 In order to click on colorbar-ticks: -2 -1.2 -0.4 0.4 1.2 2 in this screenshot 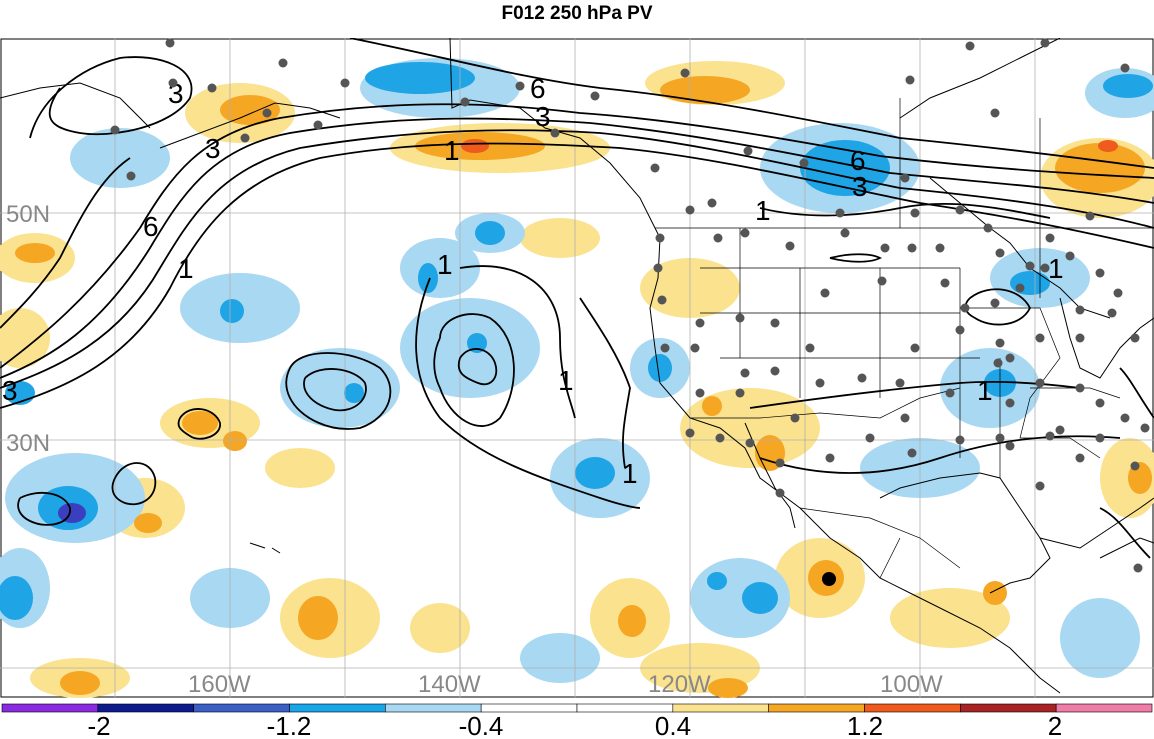, I will do `click(574, 725)`.